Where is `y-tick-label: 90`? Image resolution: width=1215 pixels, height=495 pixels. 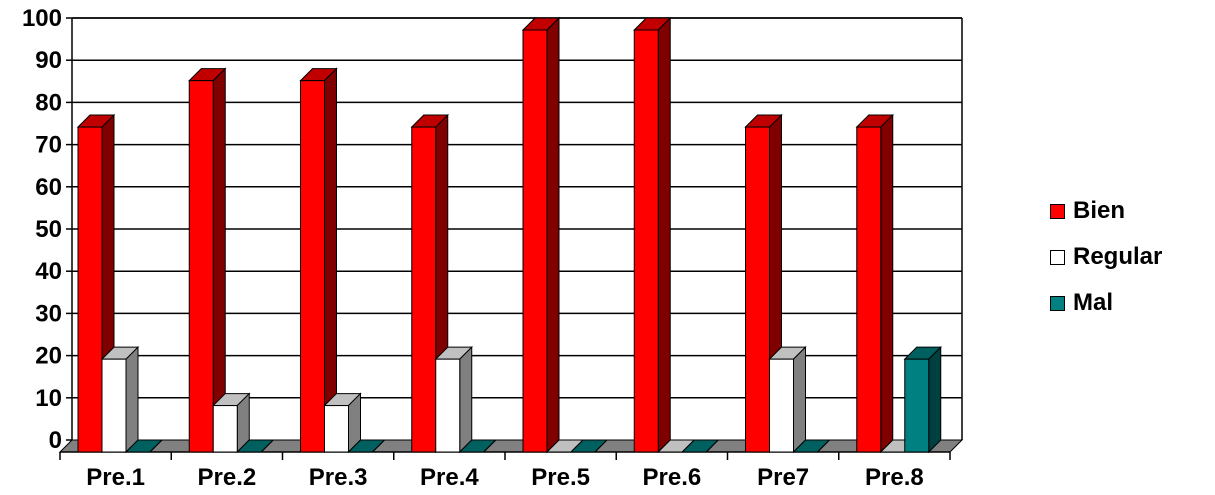 y-tick-label: 90 is located at coordinates (48, 60).